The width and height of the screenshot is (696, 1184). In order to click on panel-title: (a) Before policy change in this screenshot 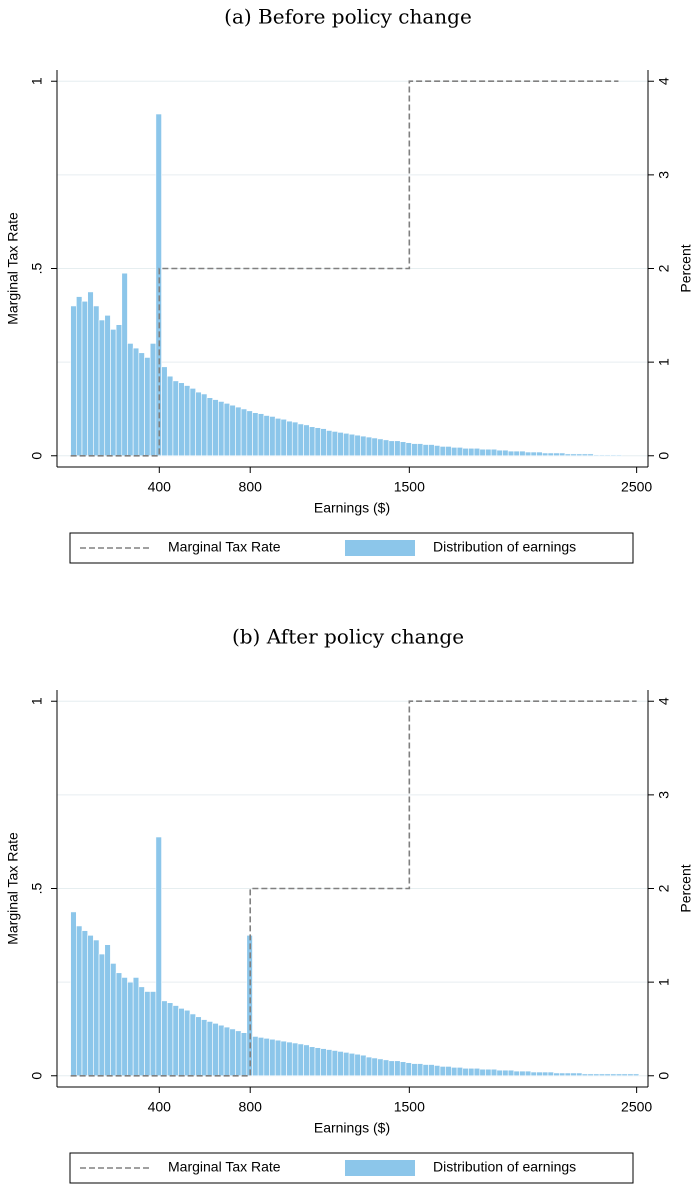, I will do `click(348, 17)`.